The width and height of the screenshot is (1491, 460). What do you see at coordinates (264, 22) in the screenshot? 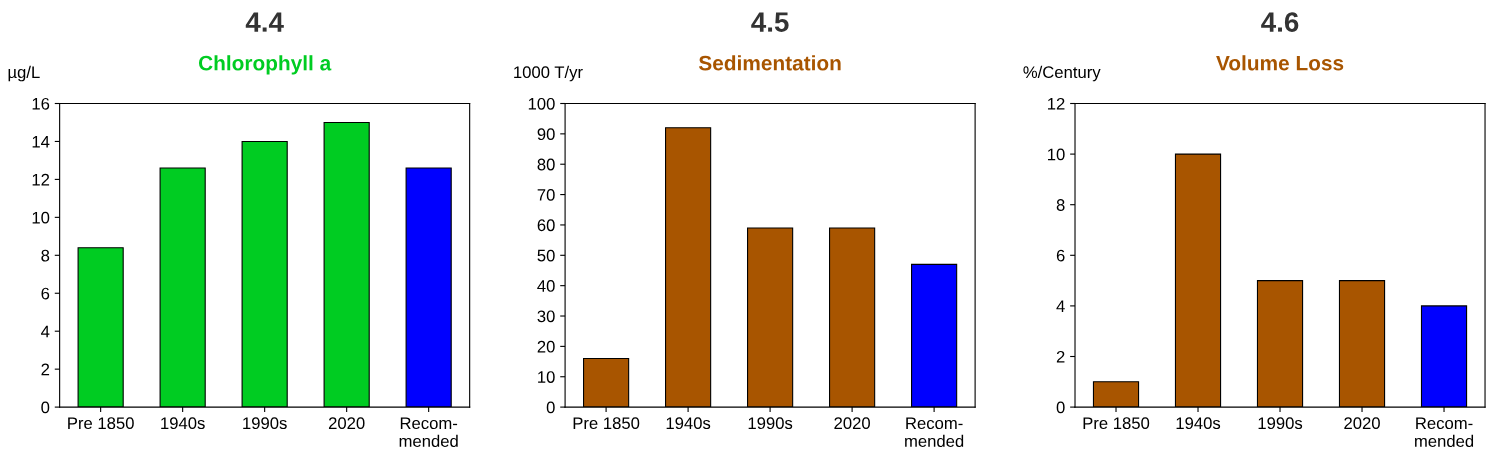
I see `chart-title: 4.4` at bounding box center [264, 22].